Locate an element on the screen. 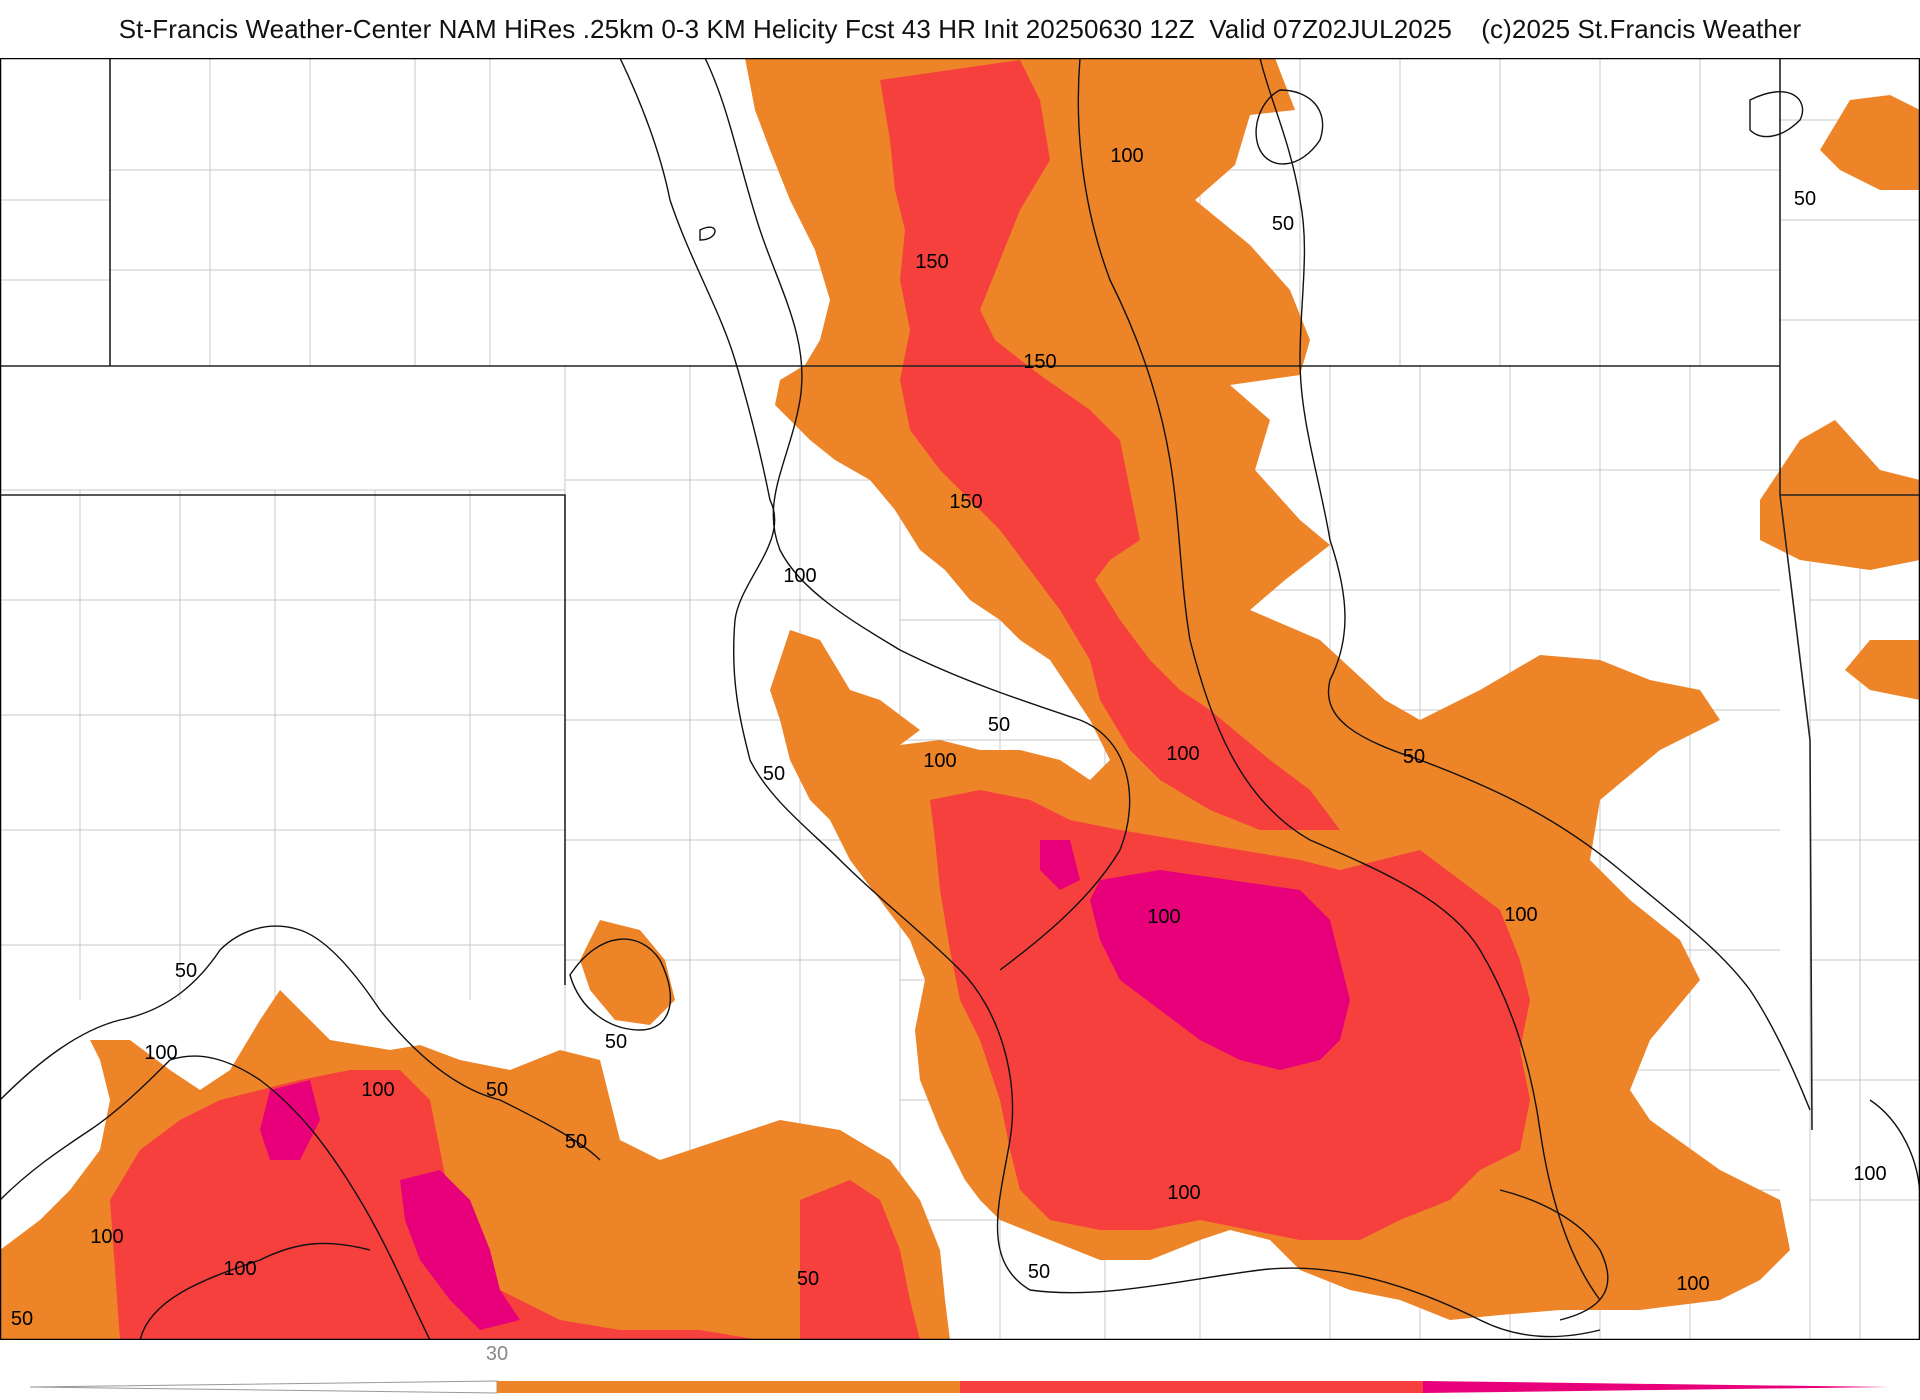 This screenshot has height=1400, width=1920. orange-region-west-blob is located at coordinates (845, 725).